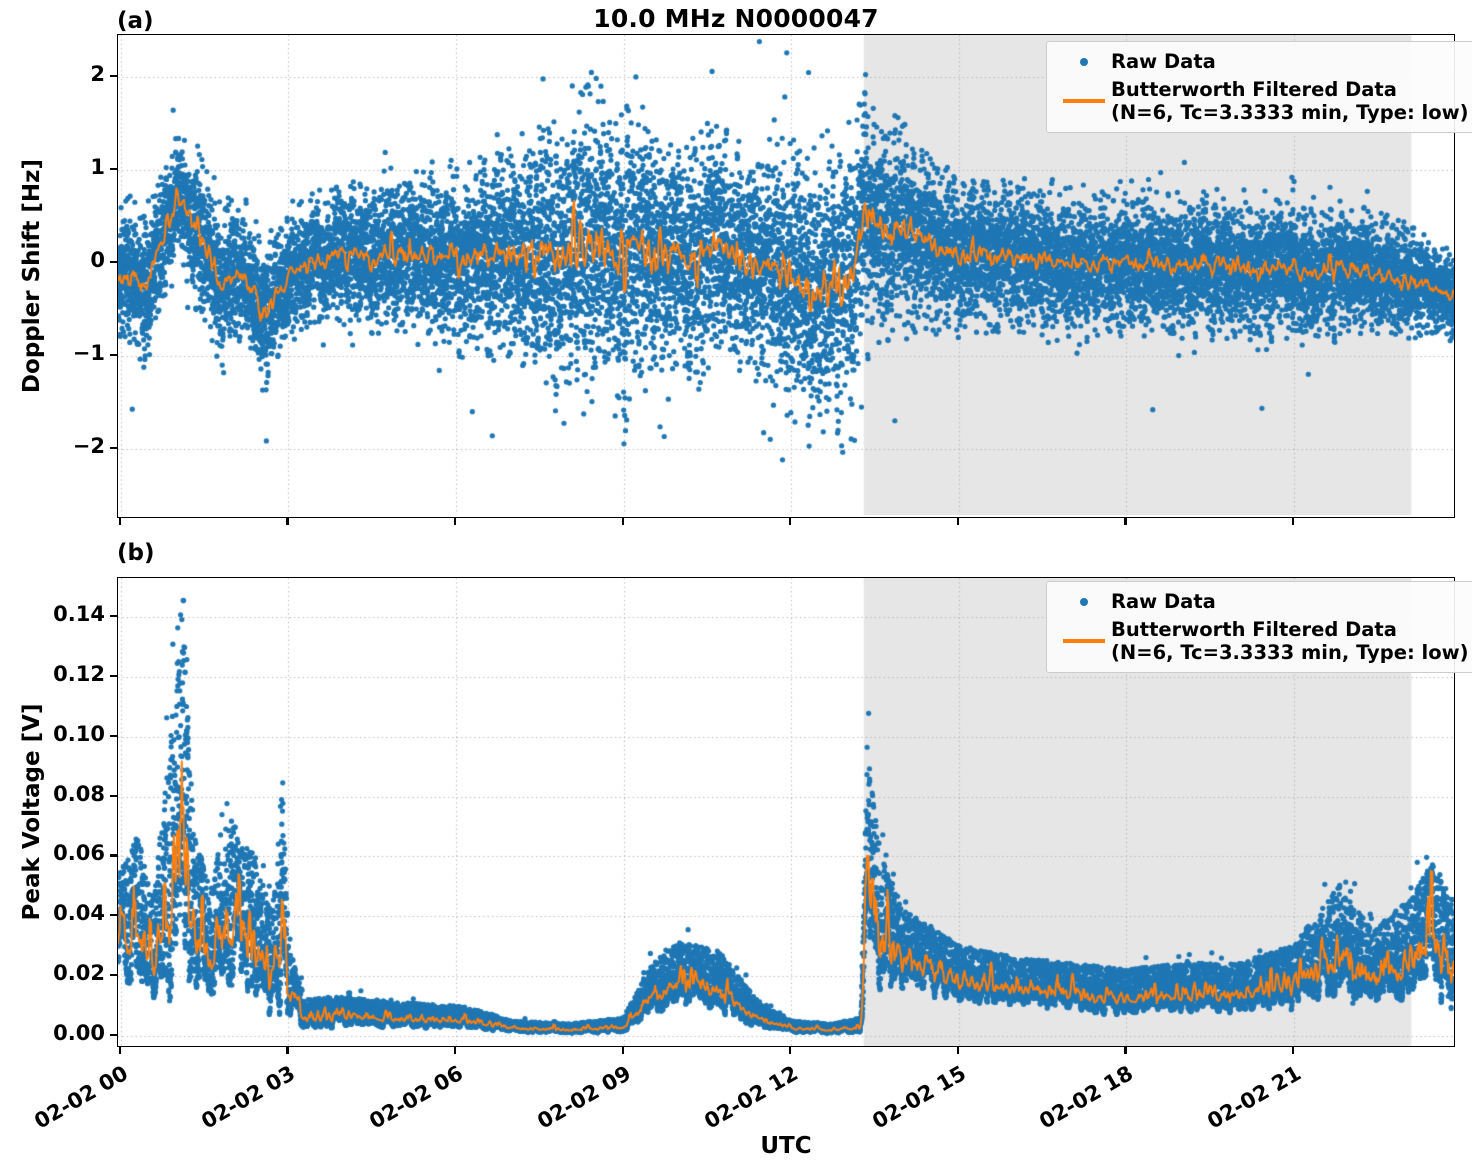 The height and width of the screenshot is (1172, 1472). I want to click on x-tick-label: 02-02 12, so click(751, 1097).